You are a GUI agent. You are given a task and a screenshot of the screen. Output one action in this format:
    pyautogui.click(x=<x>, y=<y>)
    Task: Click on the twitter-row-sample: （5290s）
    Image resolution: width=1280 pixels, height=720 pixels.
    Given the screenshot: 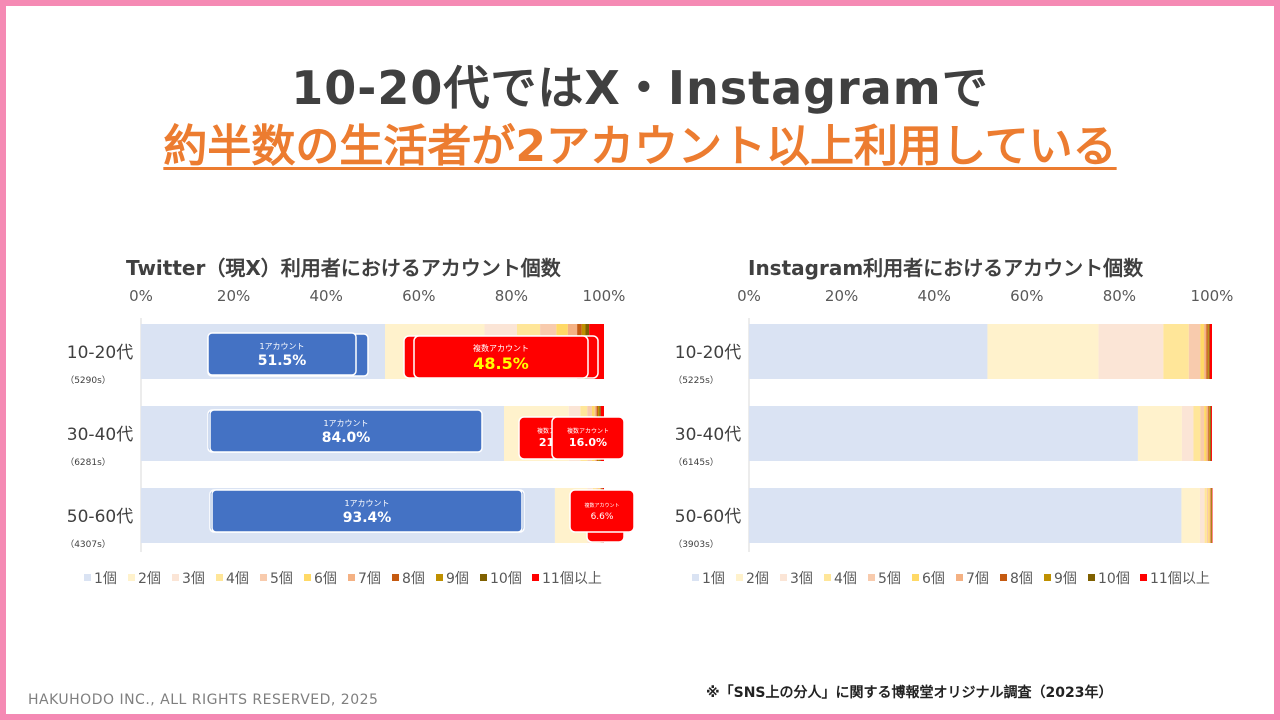 What is the action you would take?
    pyautogui.click(x=88, y=380)
    